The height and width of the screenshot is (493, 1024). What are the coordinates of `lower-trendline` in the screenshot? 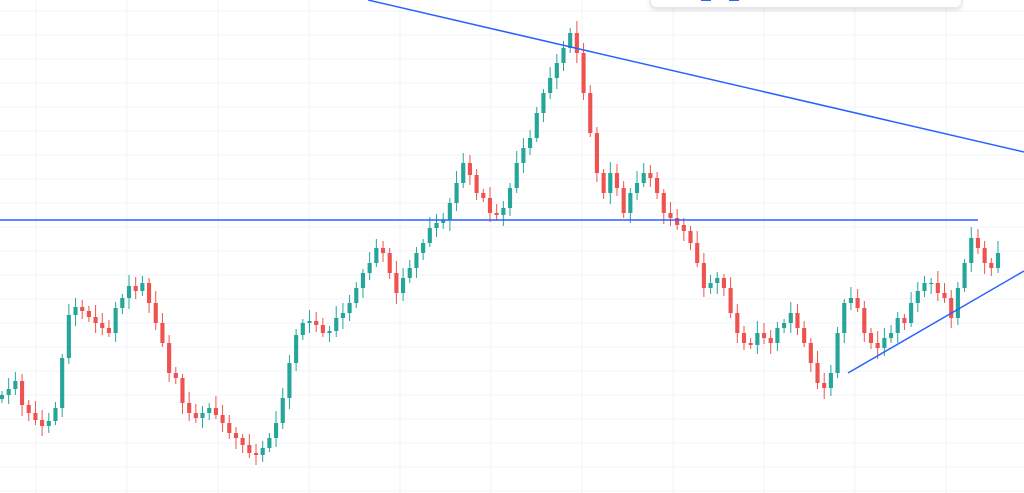 It's located at (935, 322).